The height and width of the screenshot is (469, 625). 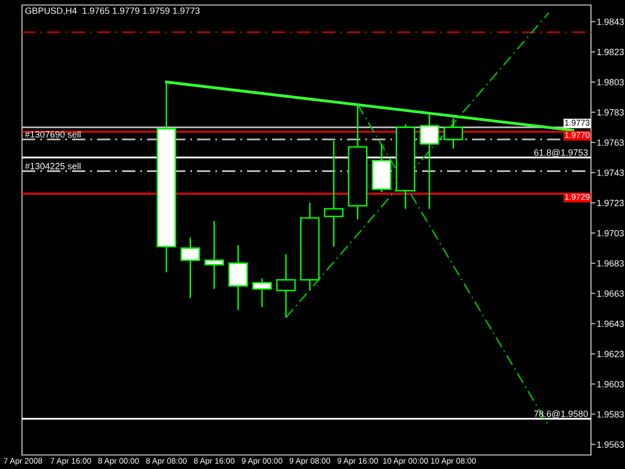 What do you see at coordinates (405, 462) in the screenshot?
I see `x-tick-label: 10 Apr 00:00` at bounding box center [405, 462].